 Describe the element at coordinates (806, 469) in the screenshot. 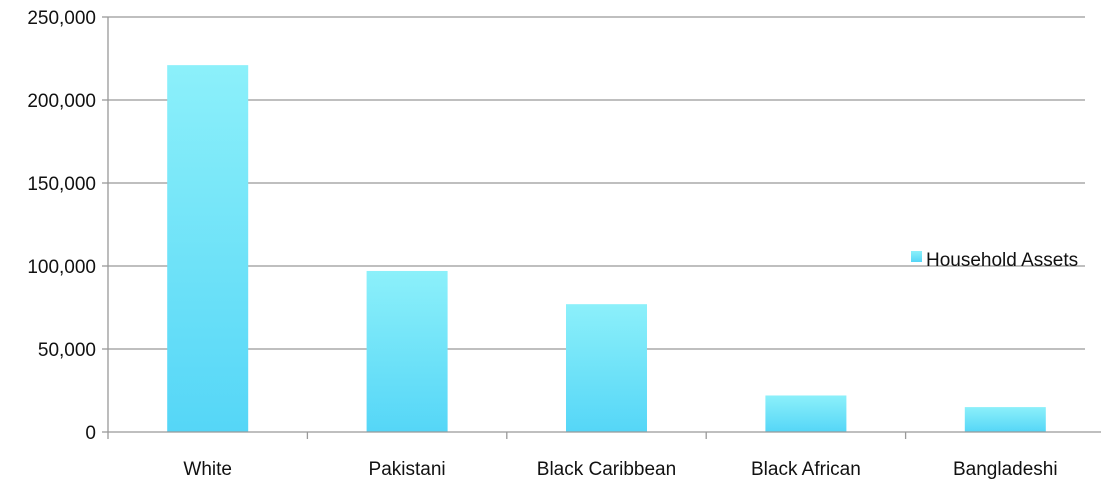

I see `x-category-label: Black African` at that location.